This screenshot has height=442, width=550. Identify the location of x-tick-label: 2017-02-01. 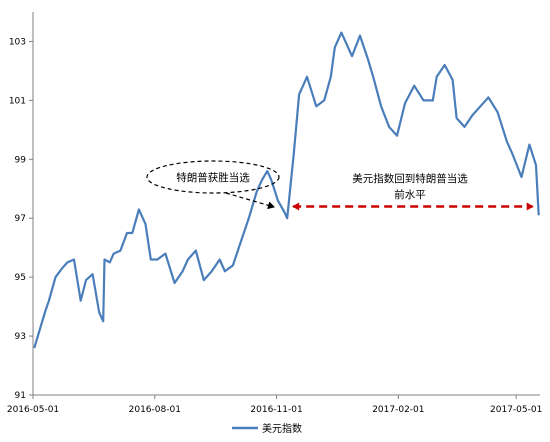
(398, 410).